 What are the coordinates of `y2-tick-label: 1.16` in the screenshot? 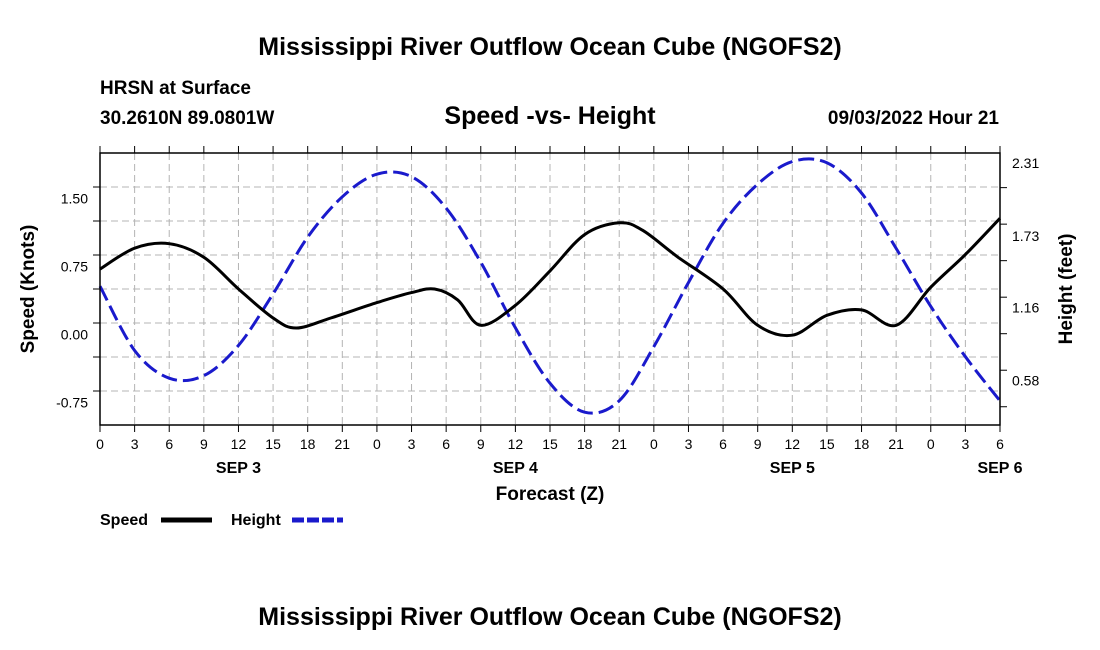 It's located at (1025, 308).